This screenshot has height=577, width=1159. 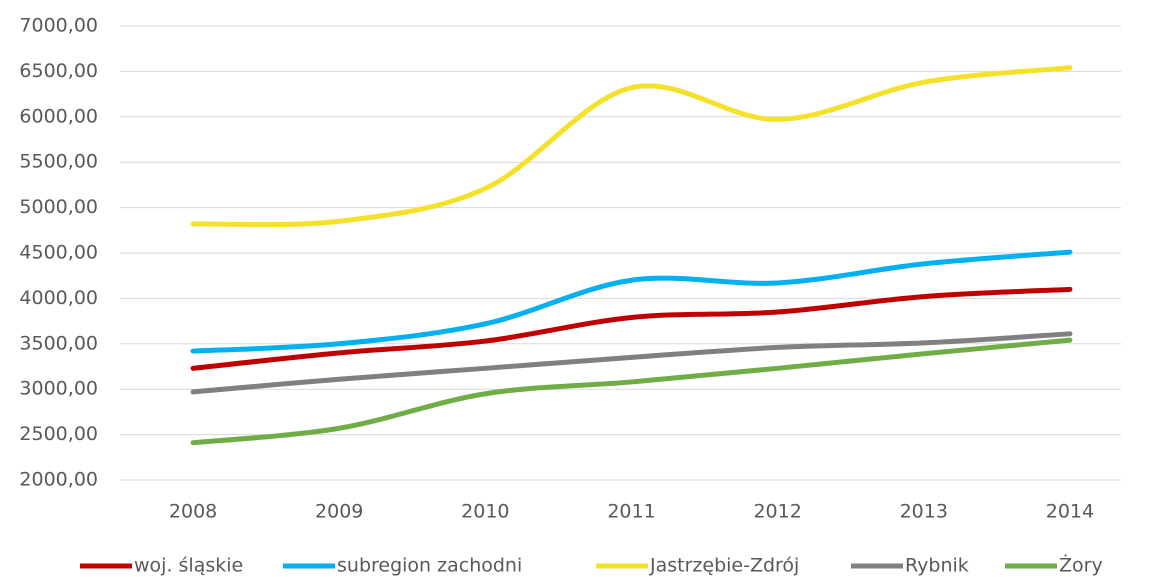 What do you see at coordinates (58, 26) in the screenshot?
I see `y-tick-label: 7000,00` at bounding box center [58, 26].